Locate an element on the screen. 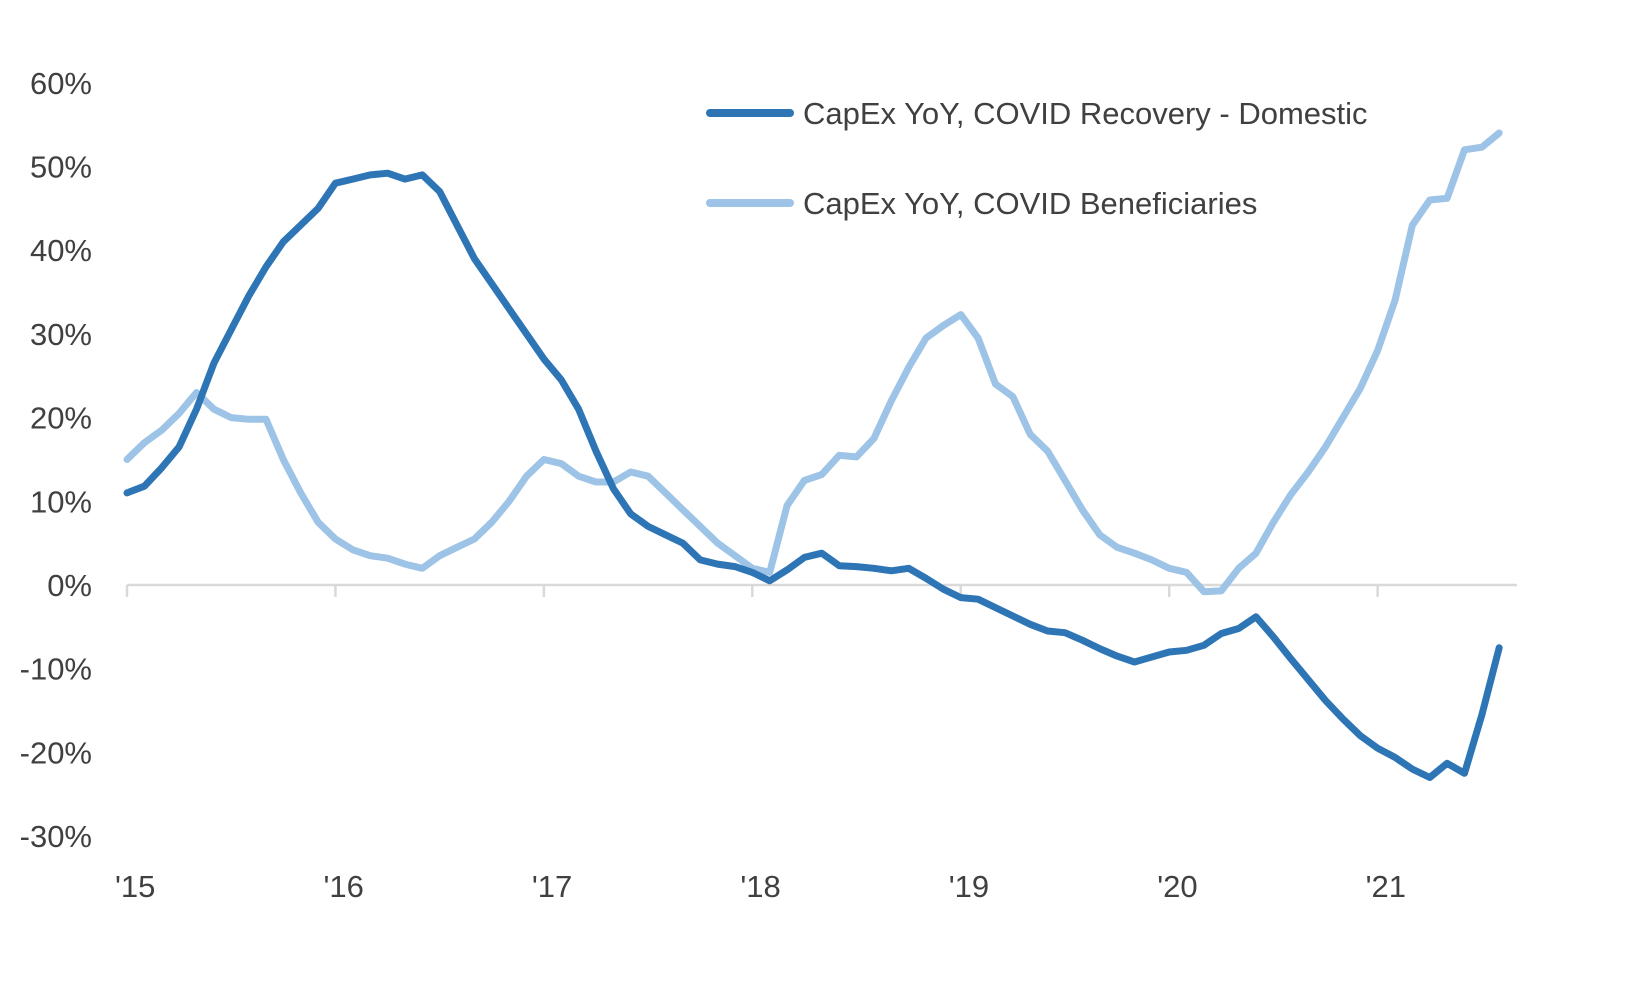  x-tick-label: '15 is located at coordinates (135, 886).